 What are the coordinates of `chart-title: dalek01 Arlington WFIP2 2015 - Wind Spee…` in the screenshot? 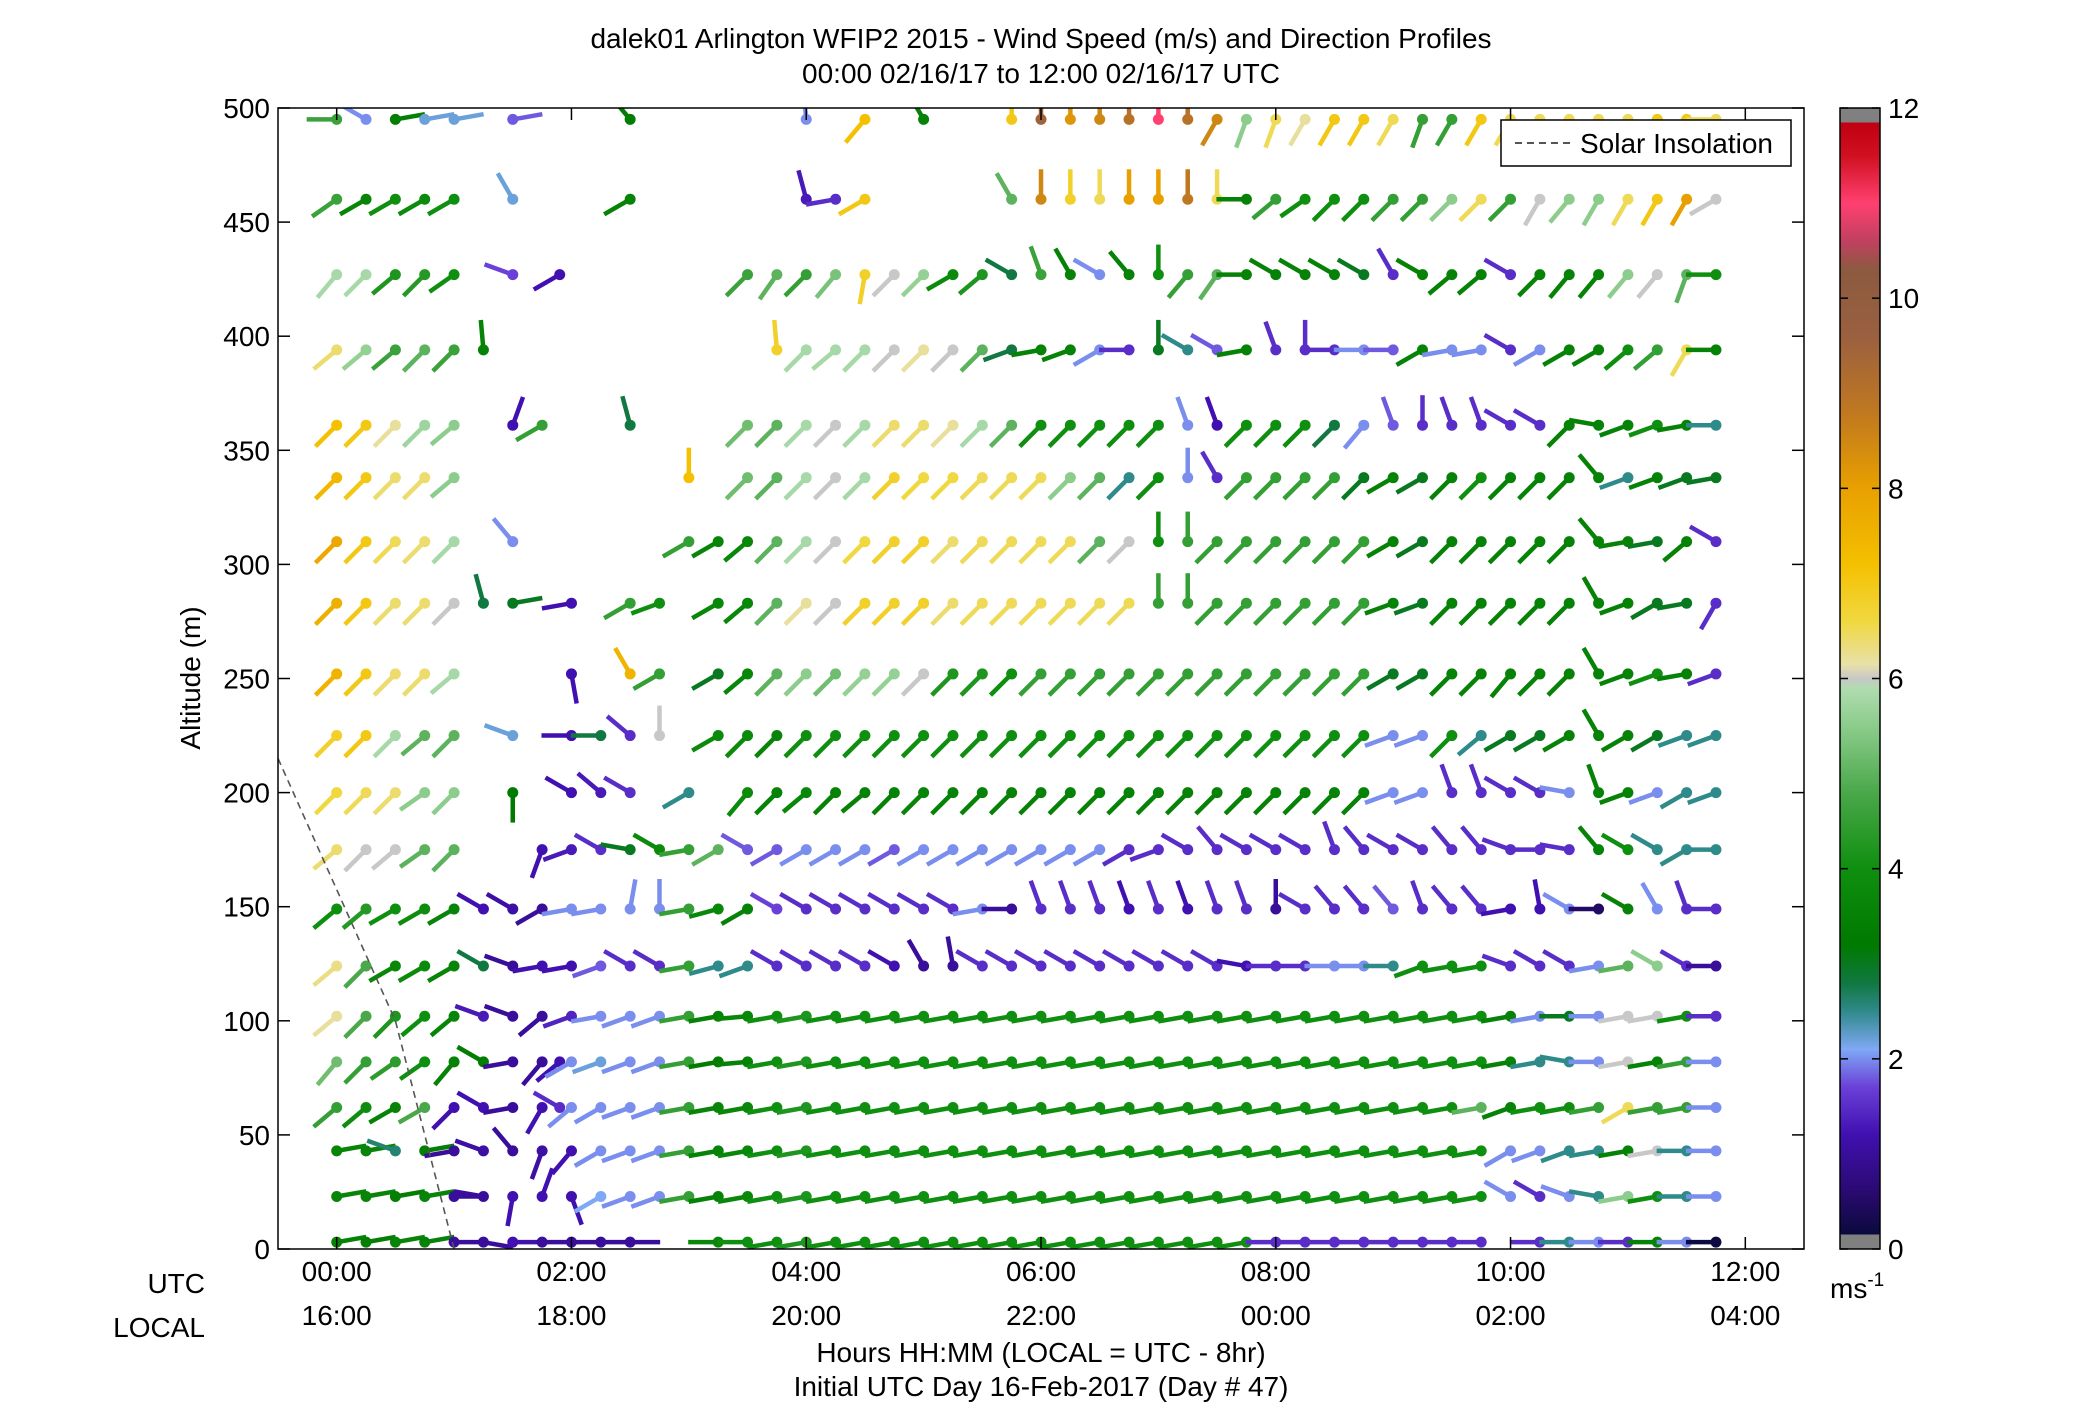 It's located at (1040, 38).